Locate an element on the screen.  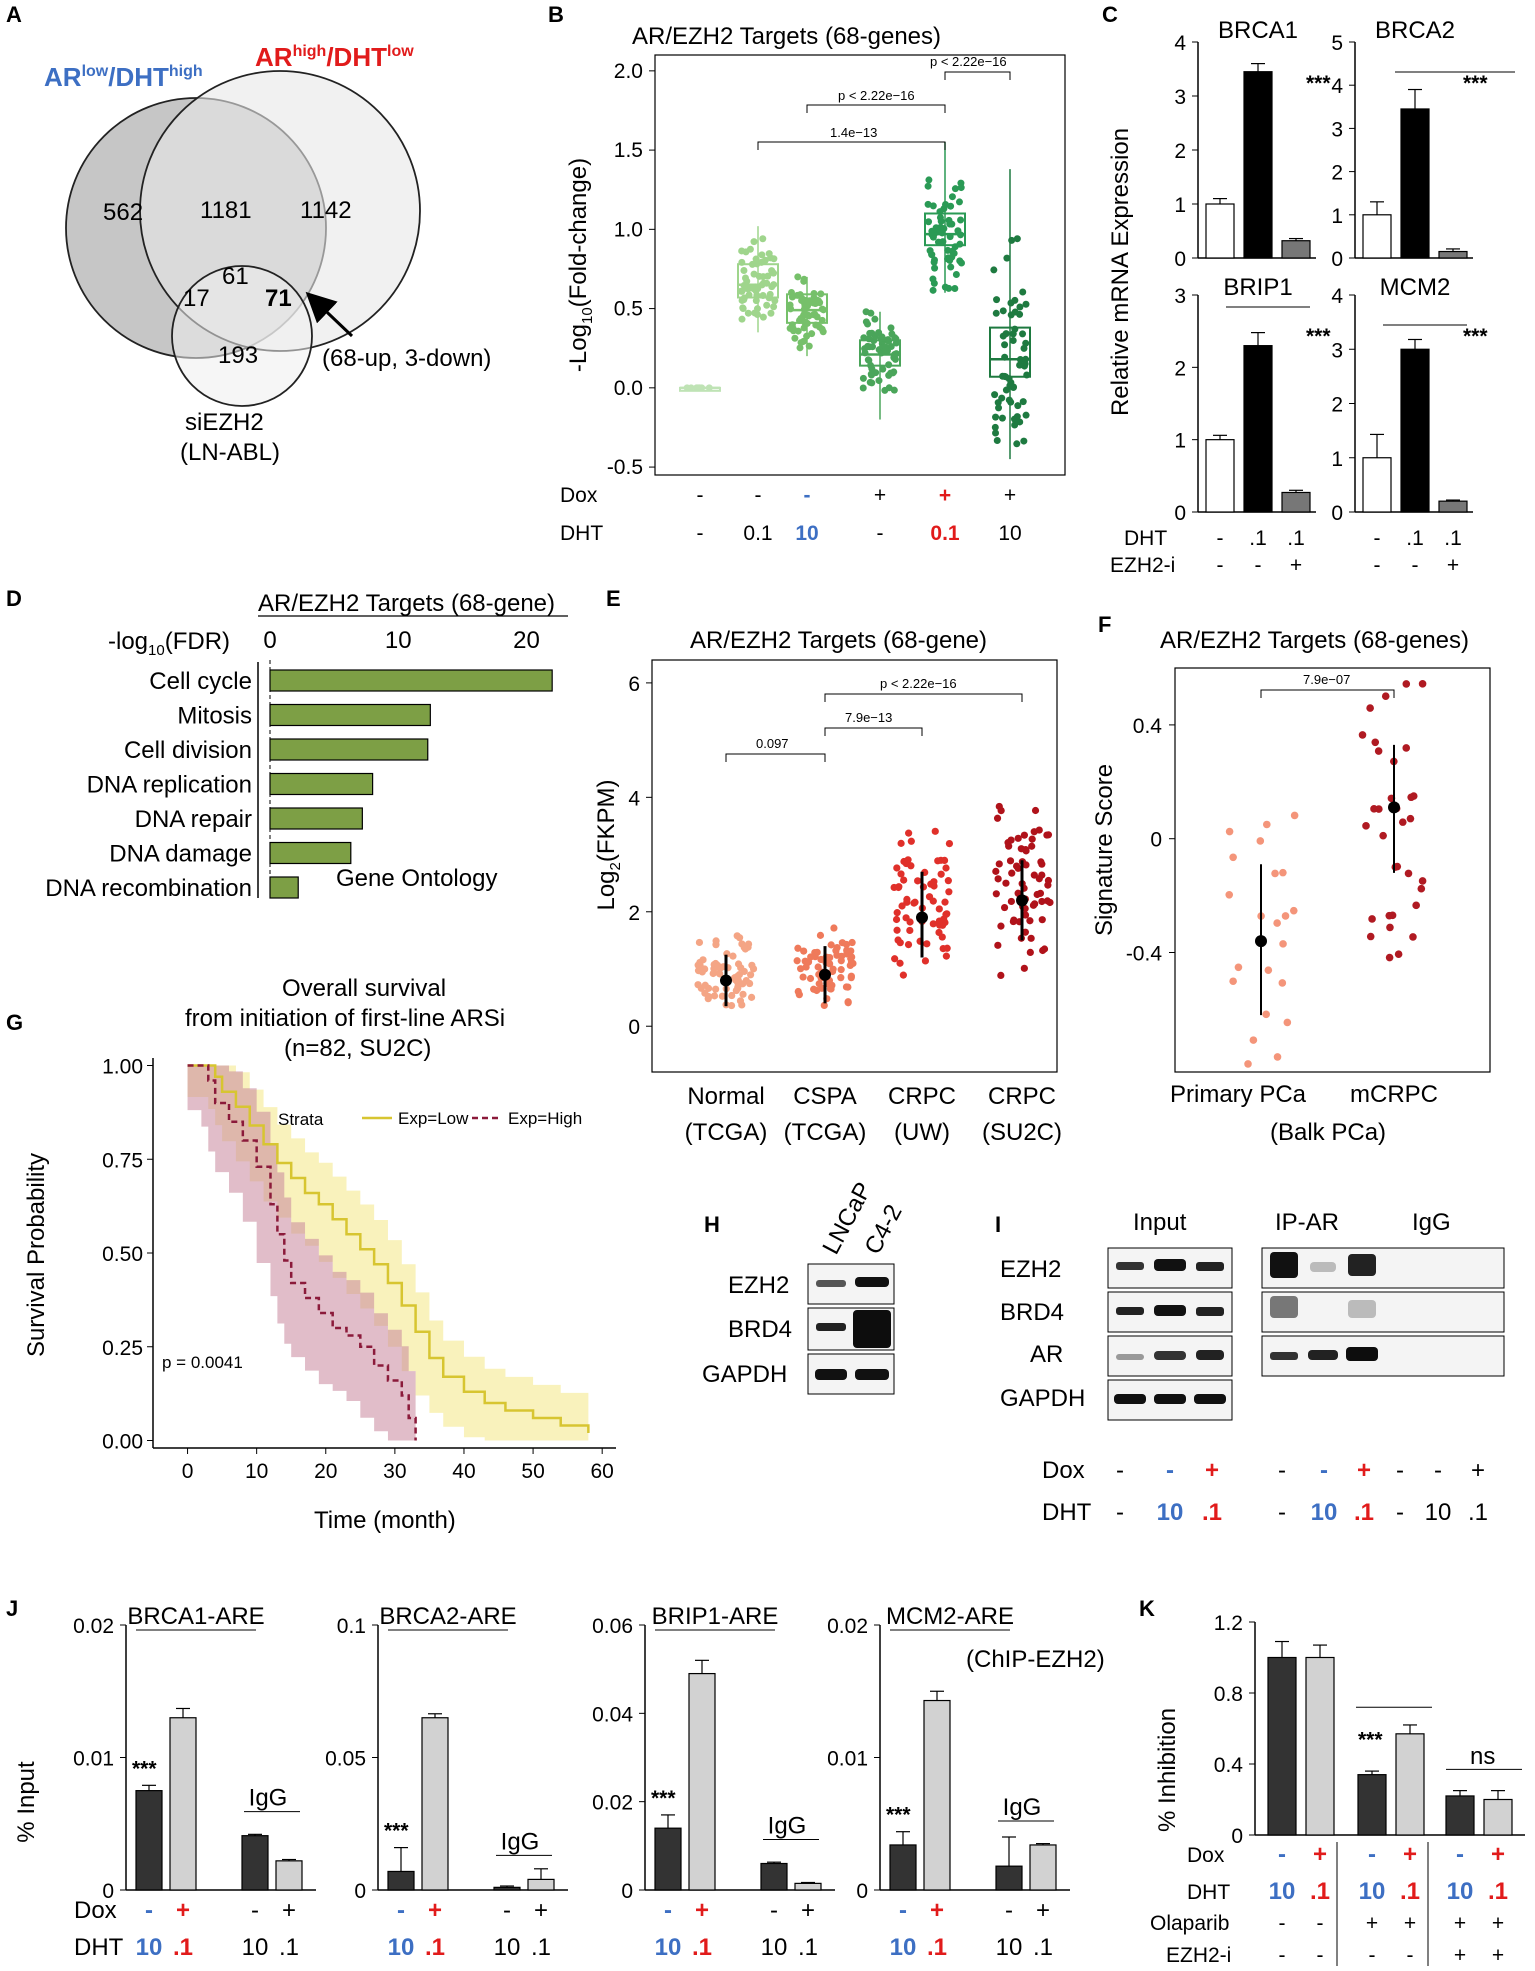
panel-b-ytick-label: 1.5 is located at coordinates (628, 150).